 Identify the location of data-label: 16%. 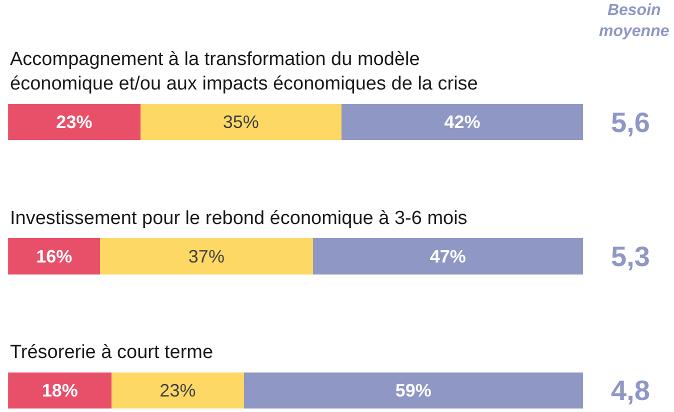
(54, 256).